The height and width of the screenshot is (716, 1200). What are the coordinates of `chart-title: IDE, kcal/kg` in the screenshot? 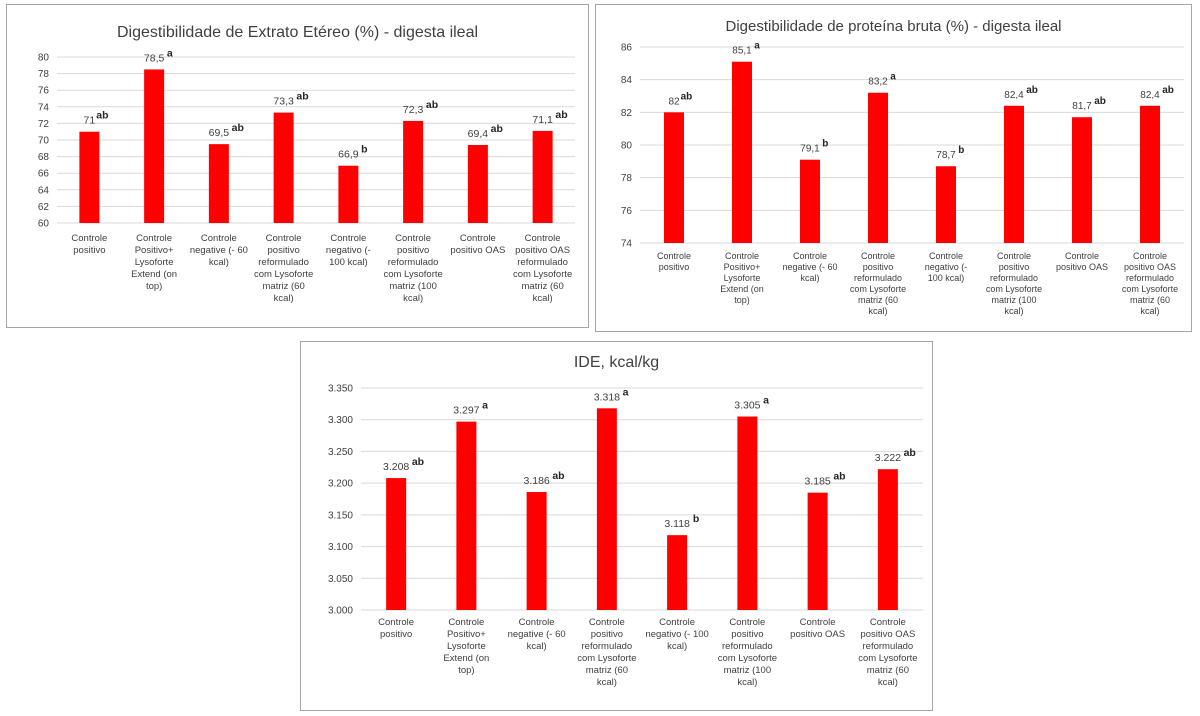 It's located at (616, 362).